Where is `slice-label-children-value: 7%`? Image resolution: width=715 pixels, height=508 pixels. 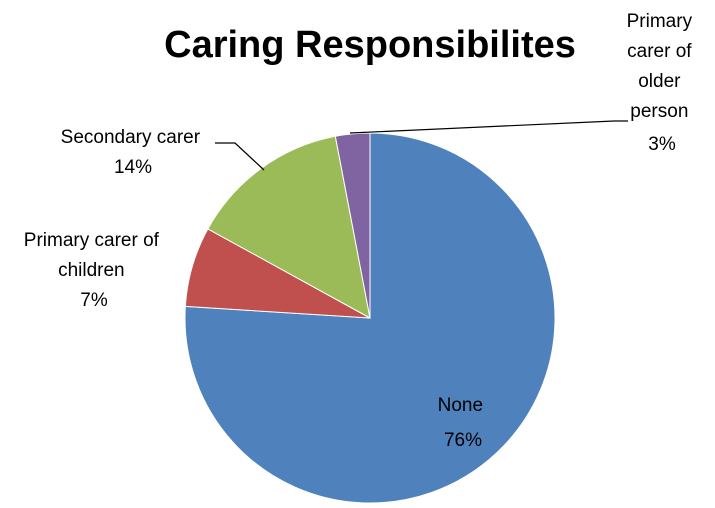
slice-label-children-value: 7% is located at coordinates (94, 300).